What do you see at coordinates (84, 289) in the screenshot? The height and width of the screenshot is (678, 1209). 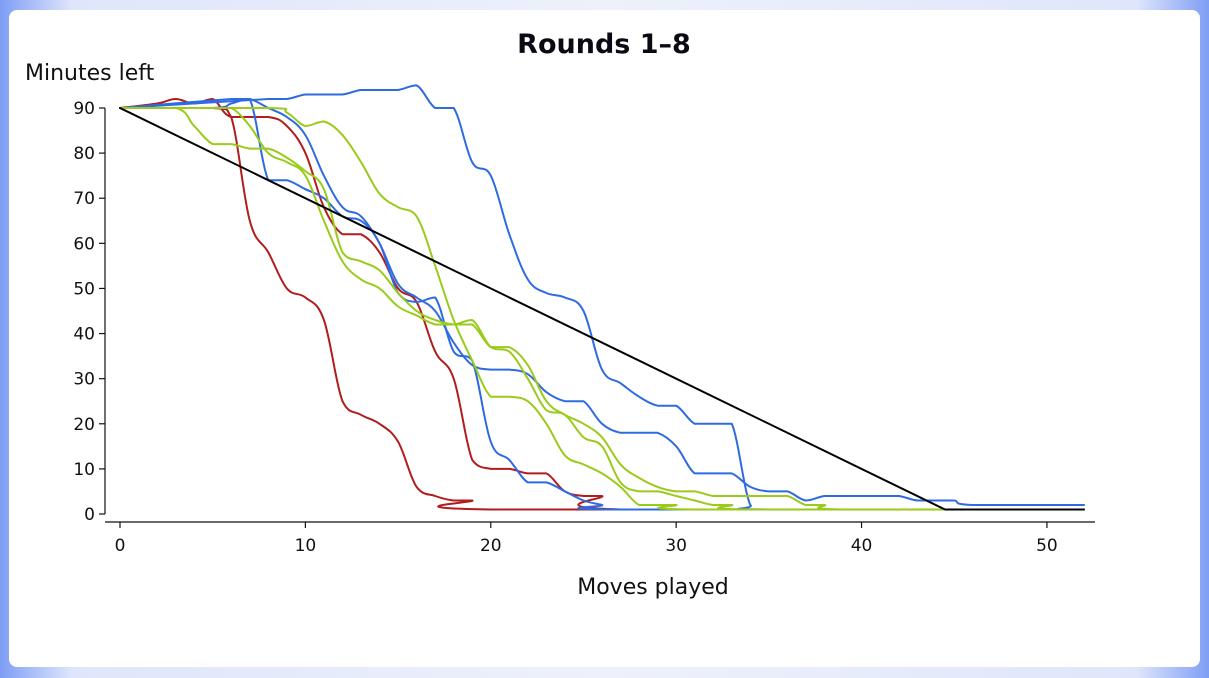 I see `y-tick-label: 50` at bounding box center [84, 289].